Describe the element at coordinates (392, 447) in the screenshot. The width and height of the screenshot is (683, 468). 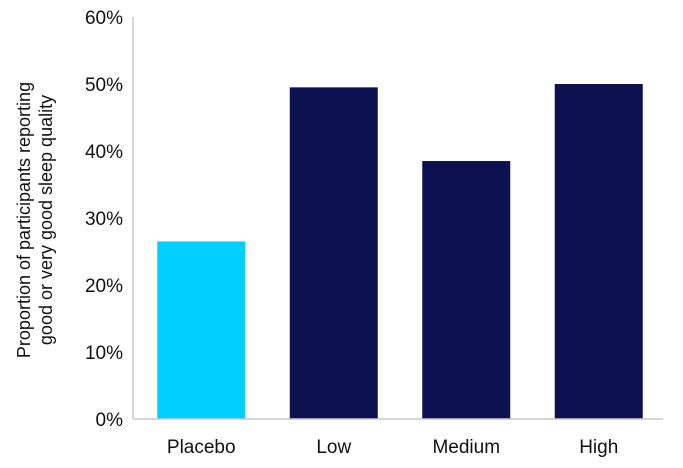
I see `x-axis-labels: Placebo Low Medium High` at that location.